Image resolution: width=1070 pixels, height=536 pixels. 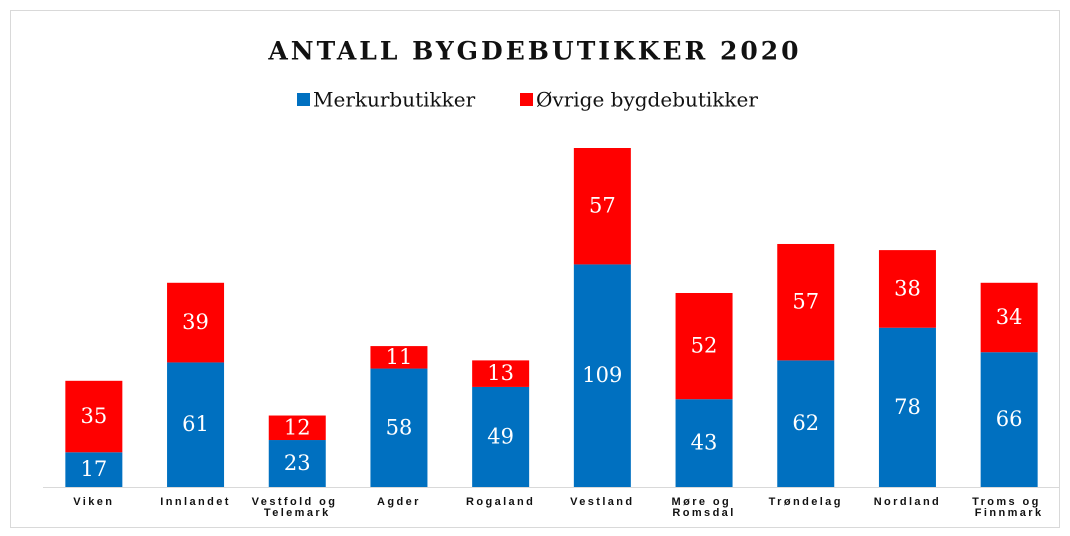 I want to click on value-label: 61, so click(x=195, y=424).